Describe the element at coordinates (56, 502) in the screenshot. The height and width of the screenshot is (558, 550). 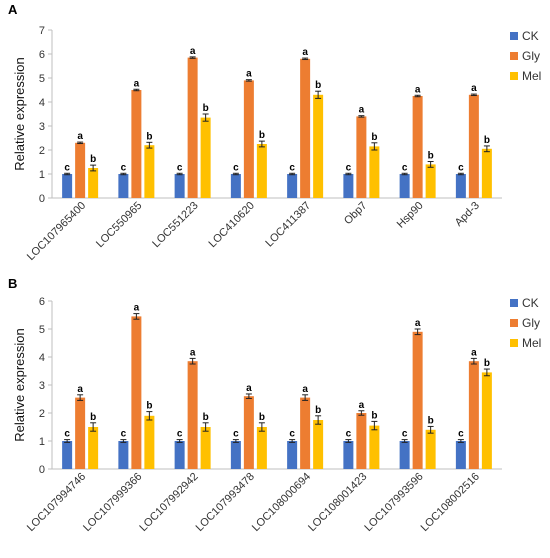
I see `panel-b-category-label: LOC107994746` at that location.